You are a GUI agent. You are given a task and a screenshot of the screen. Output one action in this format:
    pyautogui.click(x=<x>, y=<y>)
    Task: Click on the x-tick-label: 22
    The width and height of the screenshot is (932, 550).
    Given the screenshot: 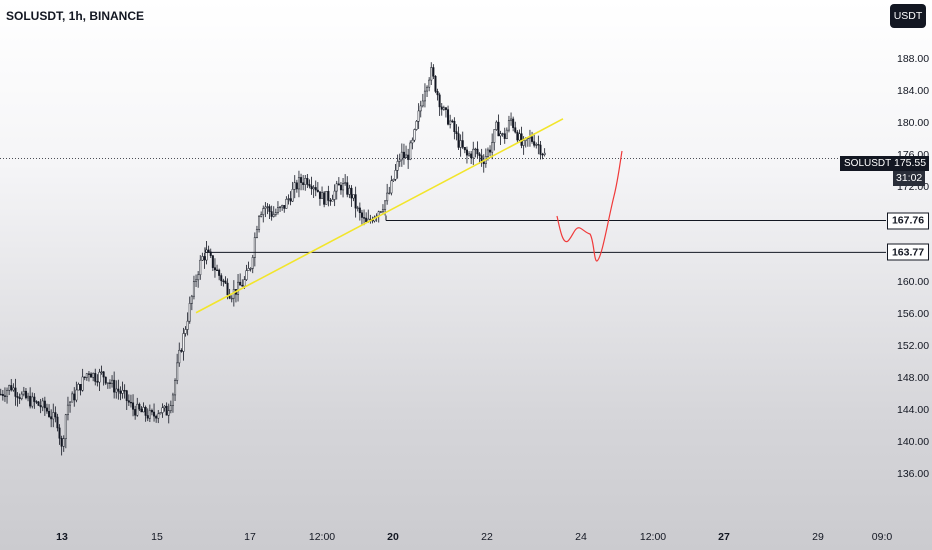 What is the action you would take?
    pyautogui.click(x=487, y=537)
    